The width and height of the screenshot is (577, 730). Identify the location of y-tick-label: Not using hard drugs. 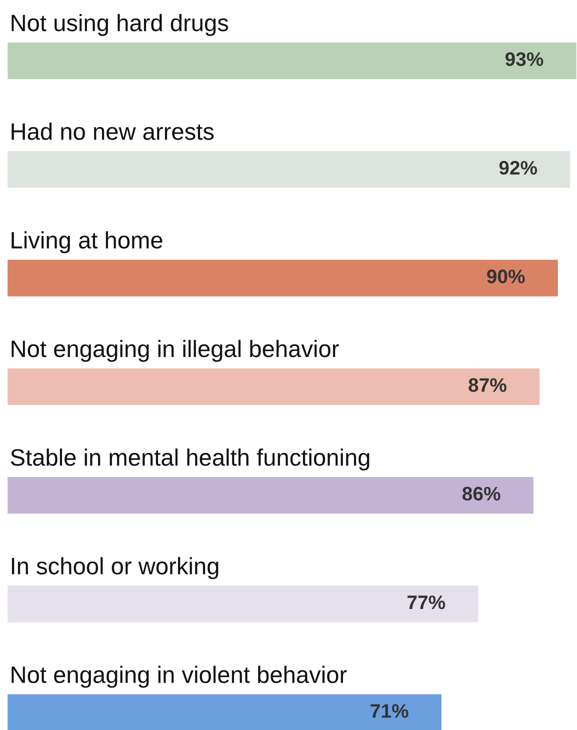
(120, 25).